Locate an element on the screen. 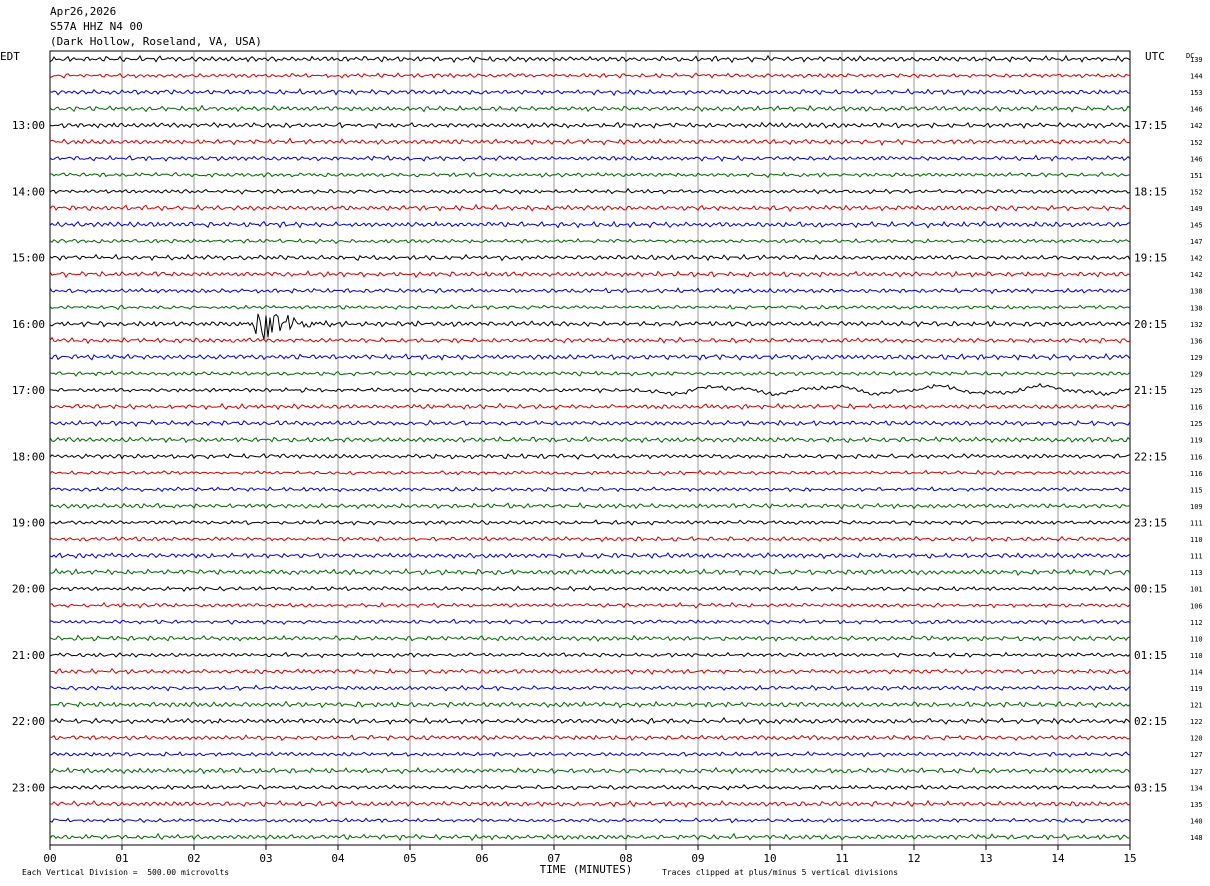  edt-hour-label: 19:00 is located at coordinates (28, 522).